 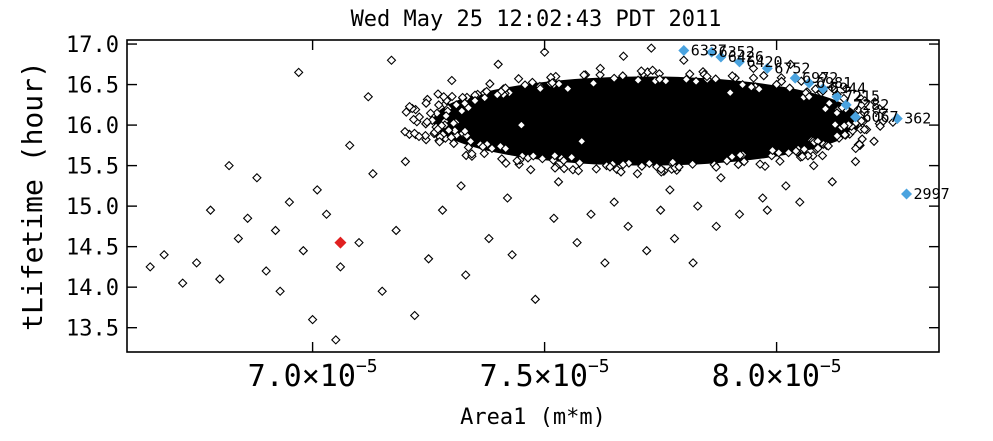 What do you see at coordinates (777, 375) in the screenshot?
I see `x-tick-label: 8.0×10⁻⁵` at bounding box center [777, 375].